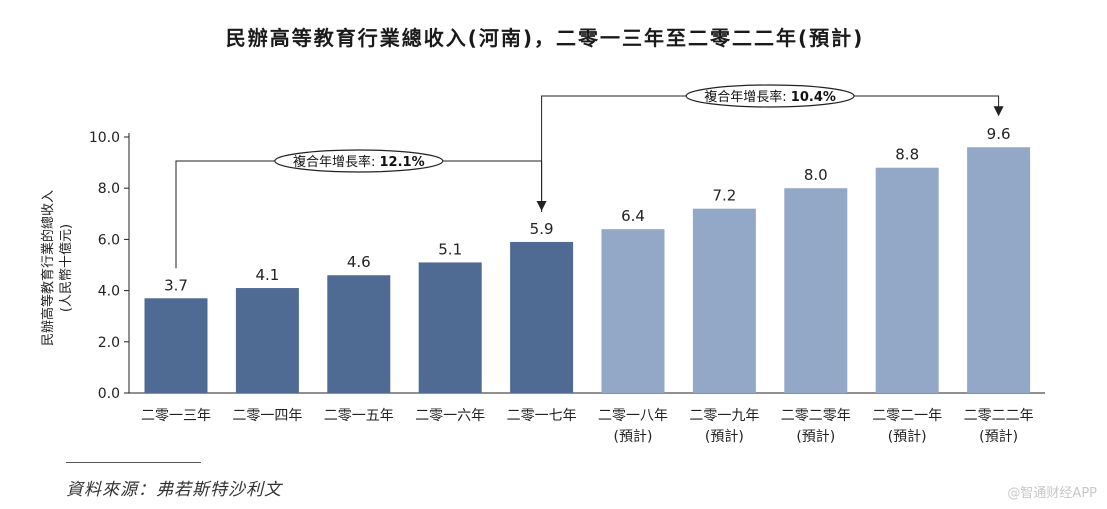 Image resolution: width=1107 pixels, height=509 pixels. What do you see at coordinates (174, 490) in the screenshot?
I see `source-note: 資料來源：弗若斯特沙利文` at bounding box center [174, 490].